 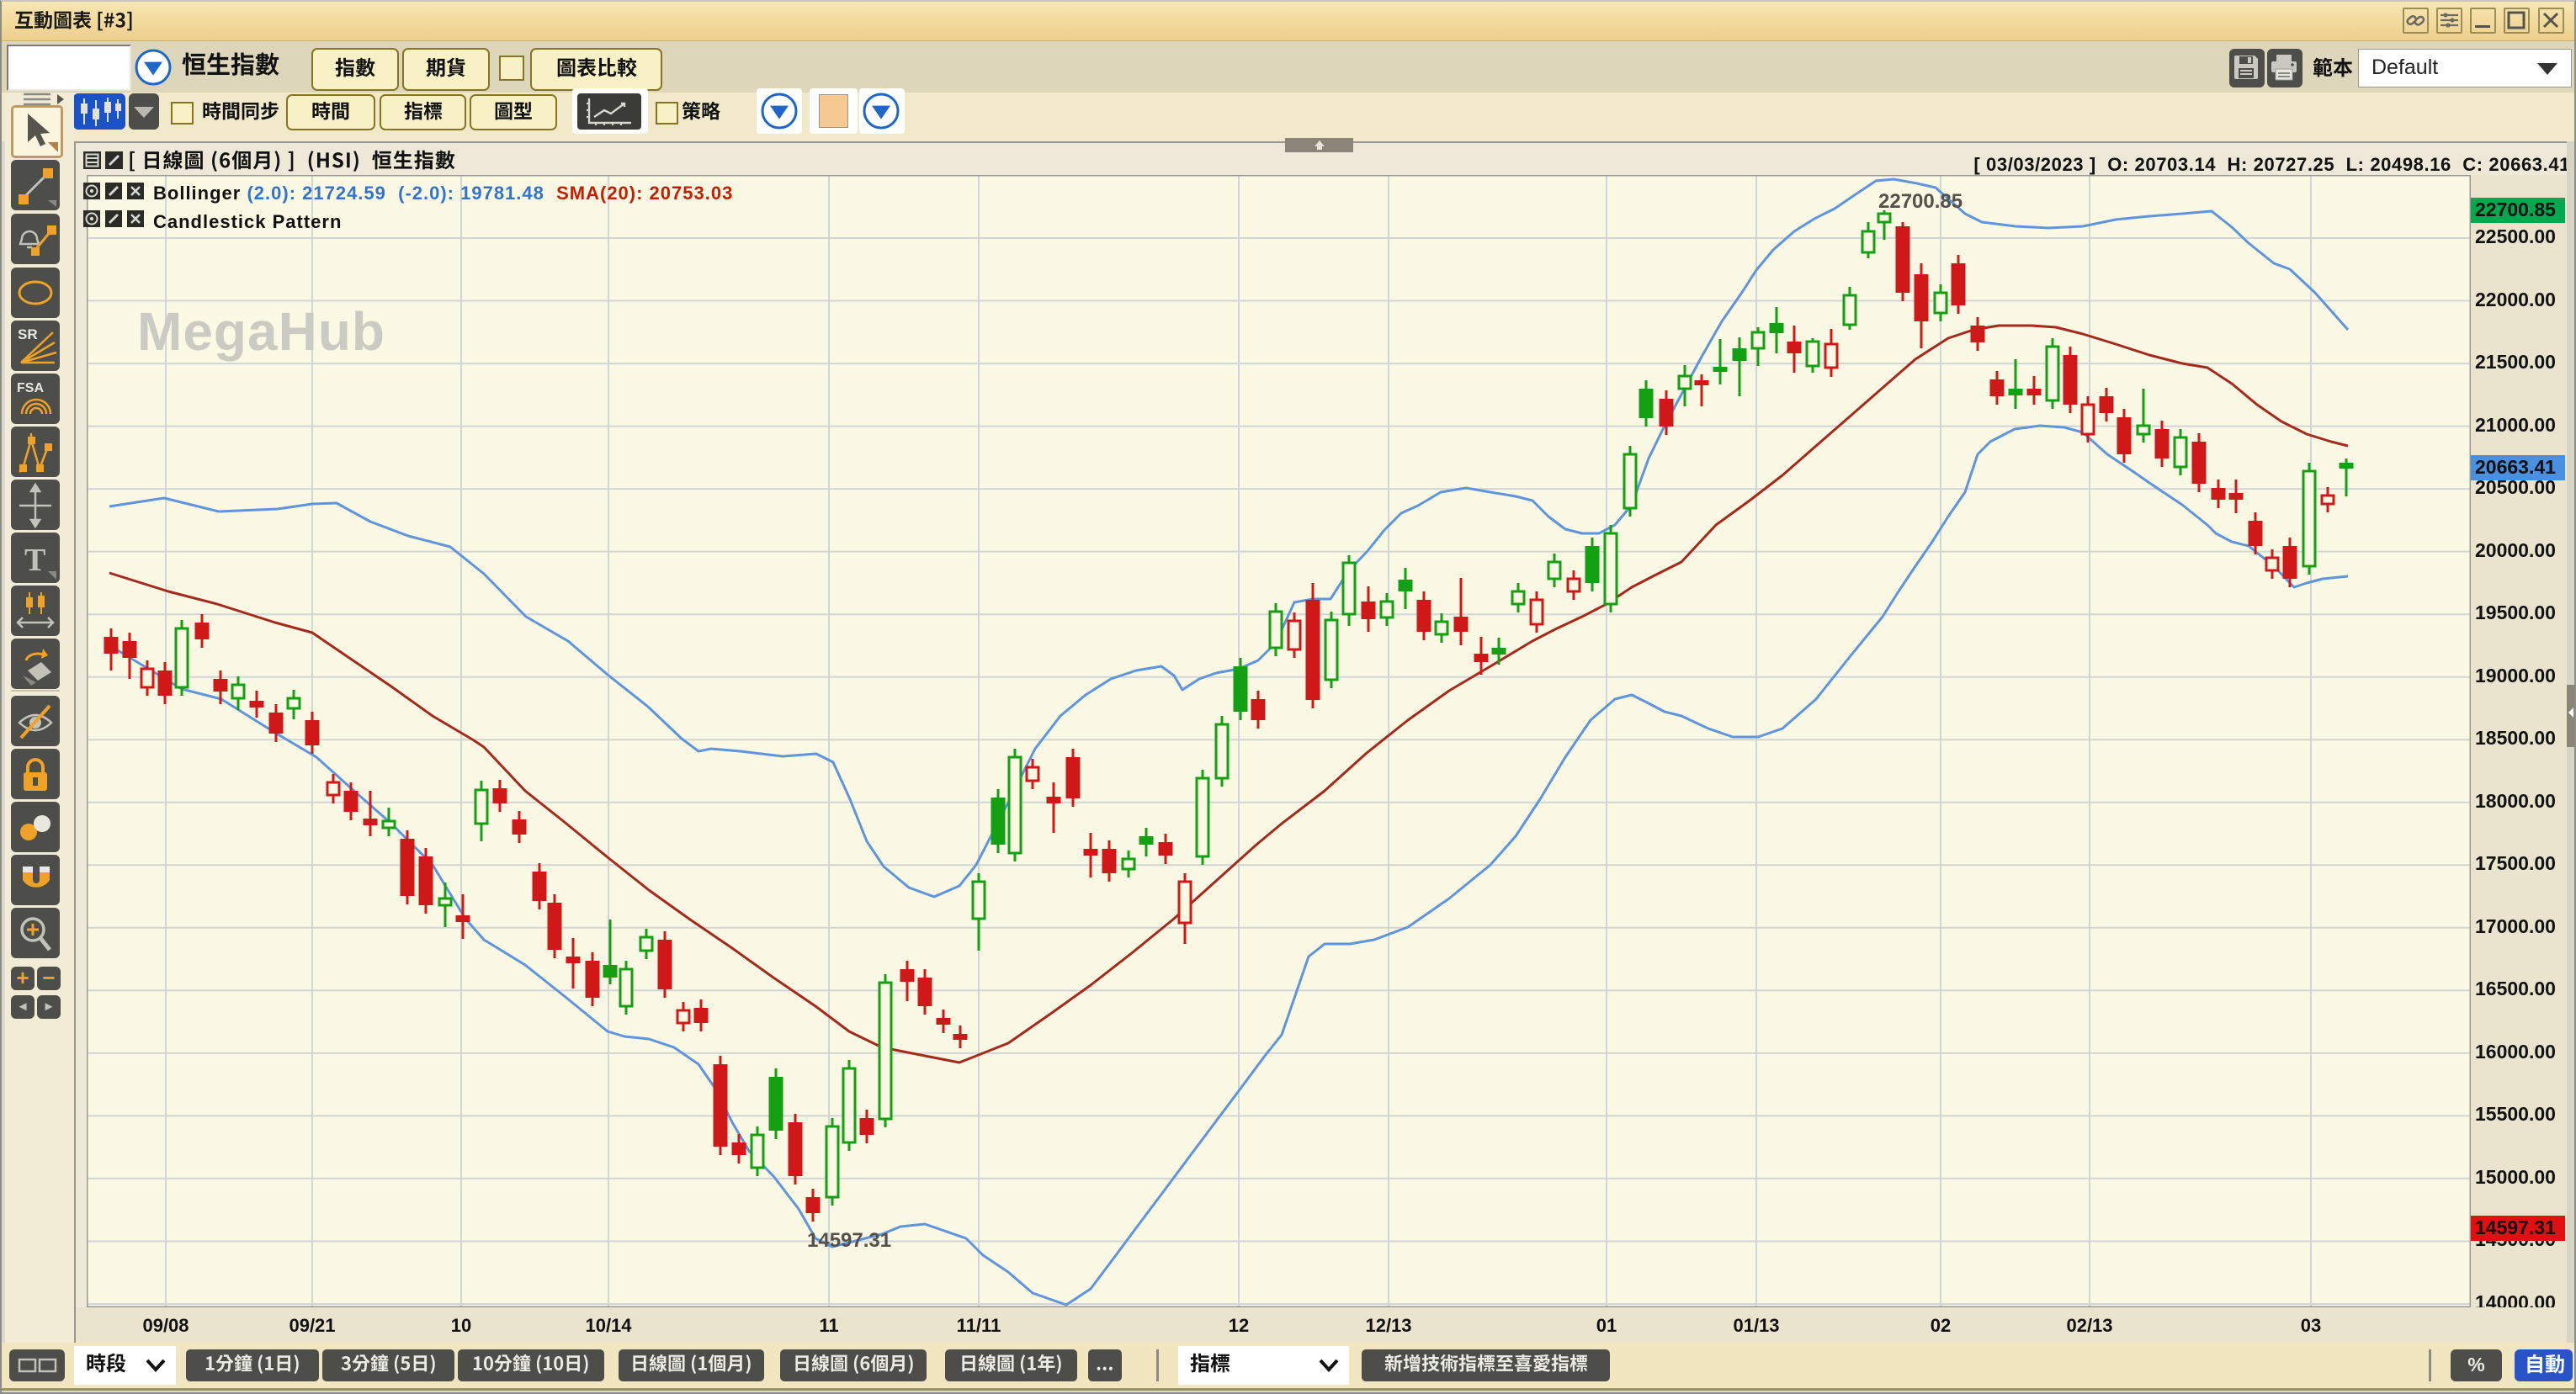 I want to click on svg-text: 14597.31, so click(x=849, y=1240).